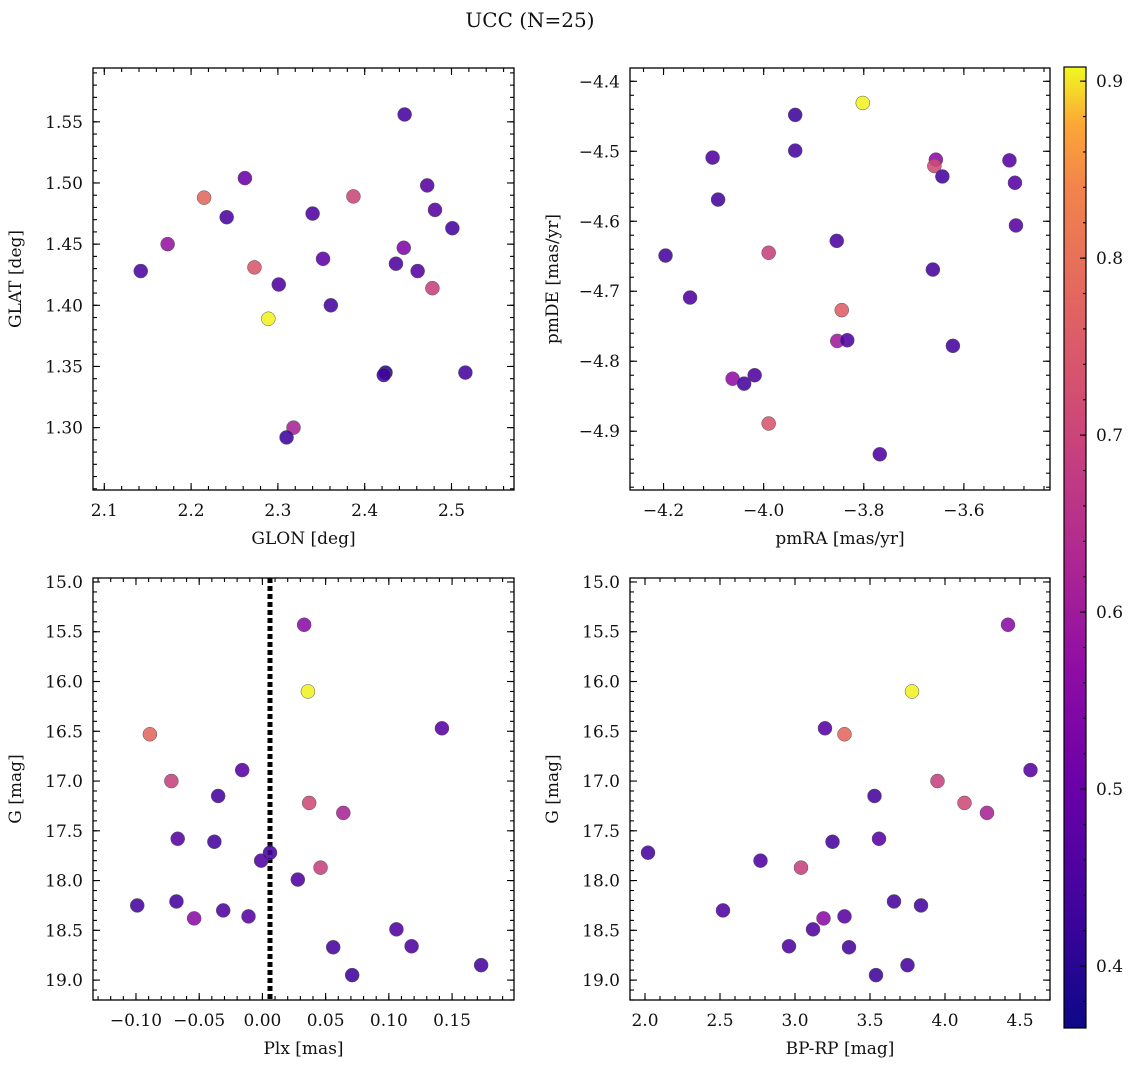 The image size is (1136, 1067). Describe the element at coordinates (599, 152) in the screenshot. I see `y-tick-label: −4.5` at that location.